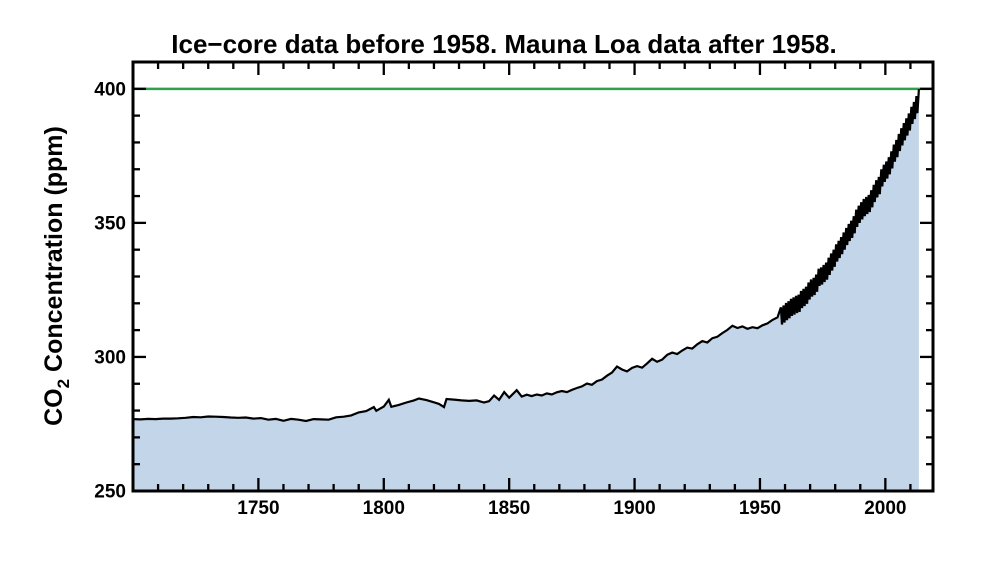  Describe the element at coordinates (110, 89) in the screenshot. I see `y-axis-tick-label: 400` at that location.